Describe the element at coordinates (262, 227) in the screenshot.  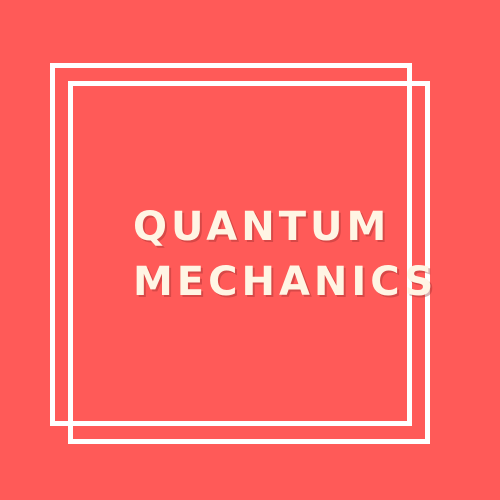
I see `title-line-quantum: QUANTUM` at that location.